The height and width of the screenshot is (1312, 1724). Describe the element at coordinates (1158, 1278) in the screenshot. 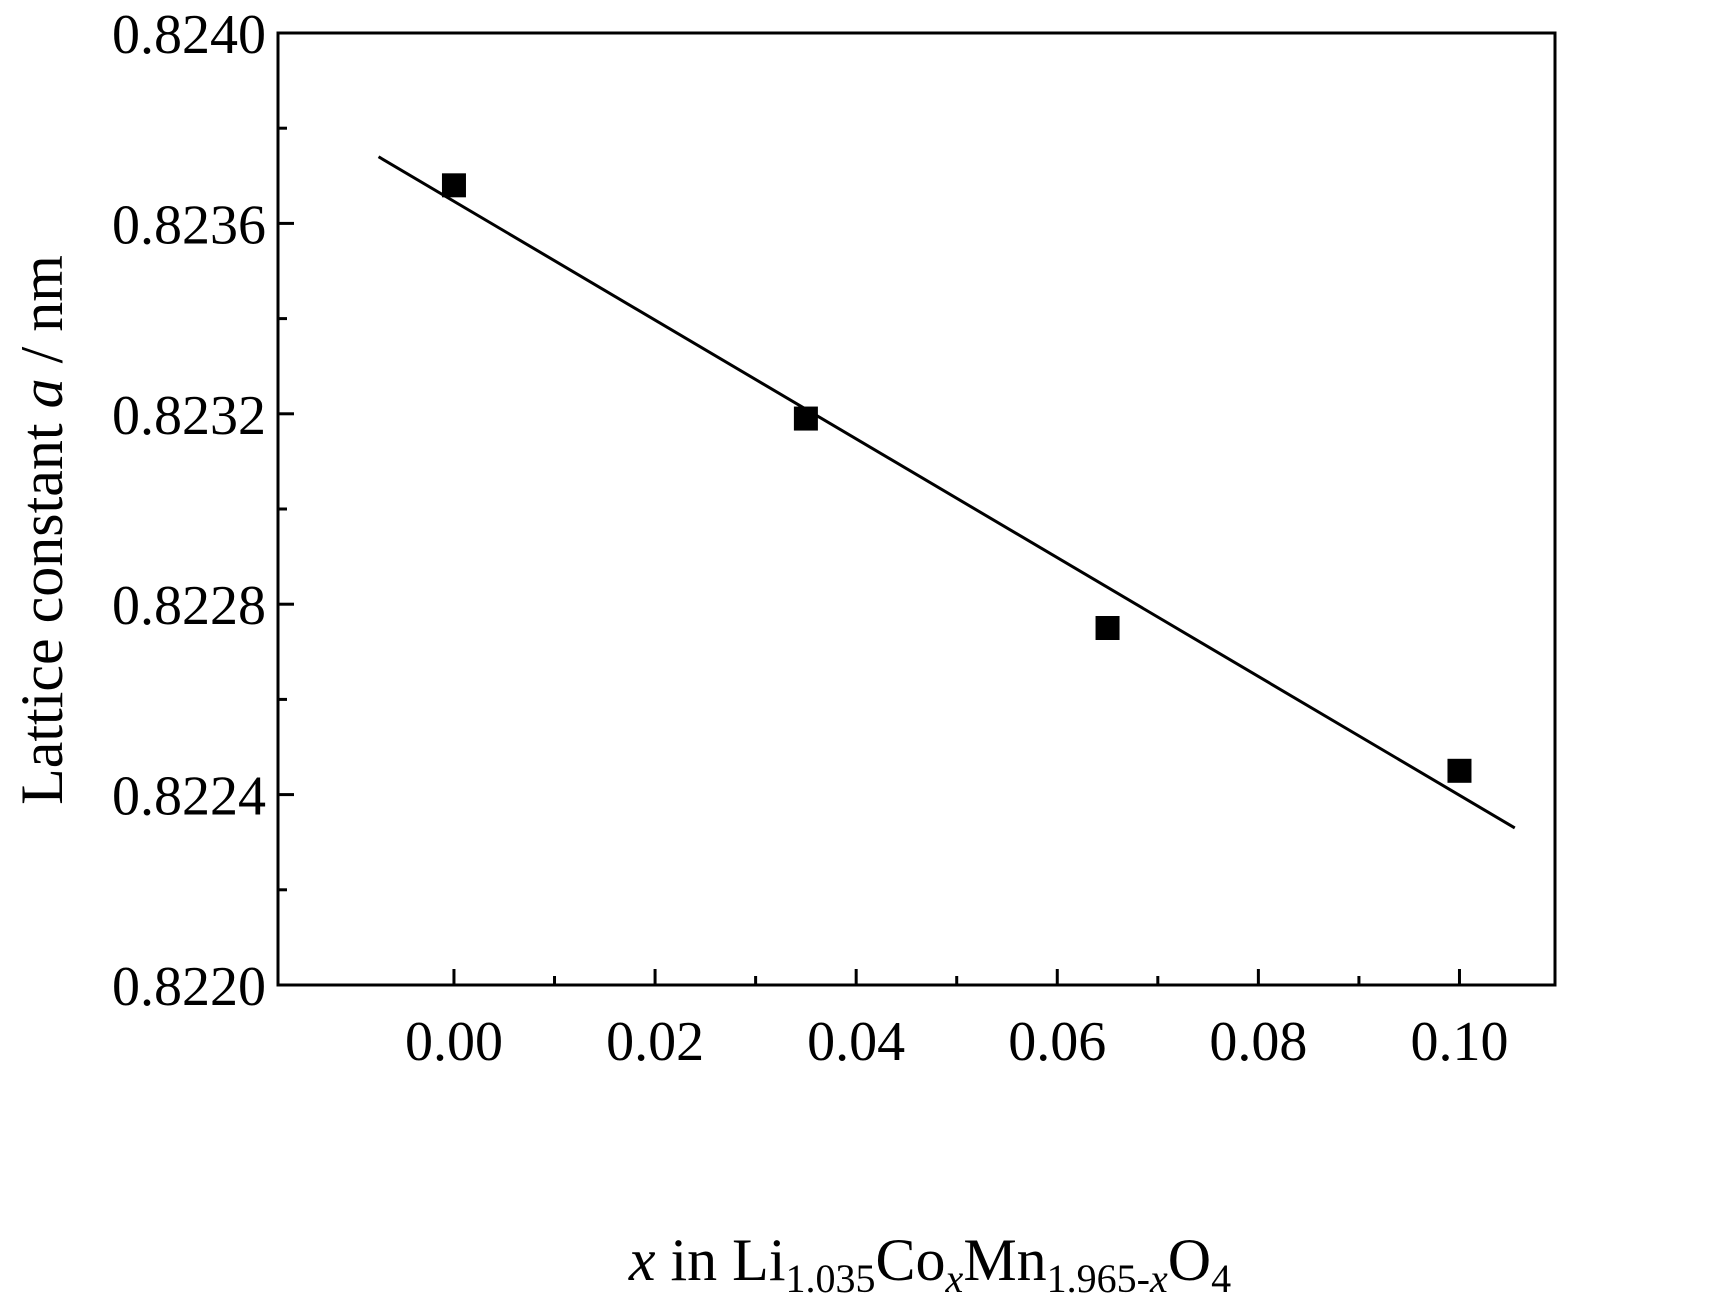

I see `x-axis-label-sub3b: x` at that location.